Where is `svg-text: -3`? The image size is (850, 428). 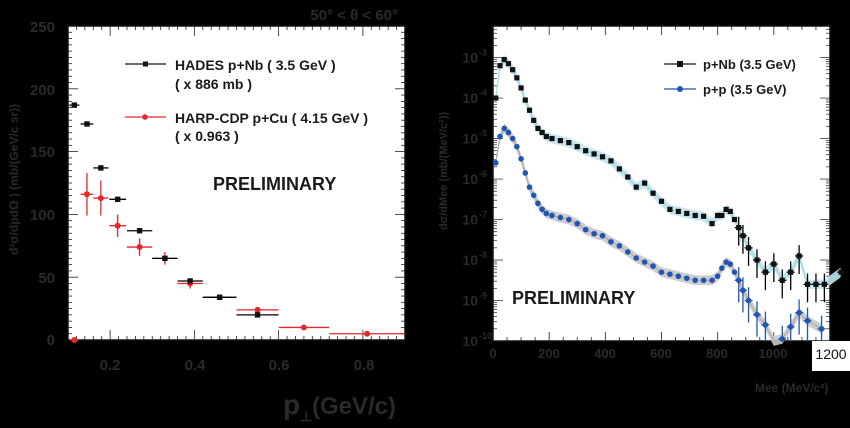
svg-text: -3 is located at coordinates (483, 53).